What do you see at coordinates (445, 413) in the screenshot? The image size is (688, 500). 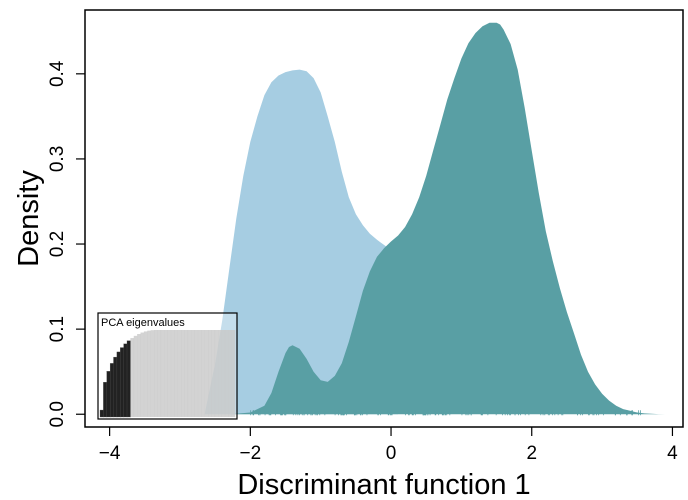 I see `rug-marks` at bounding box center [445, 413].